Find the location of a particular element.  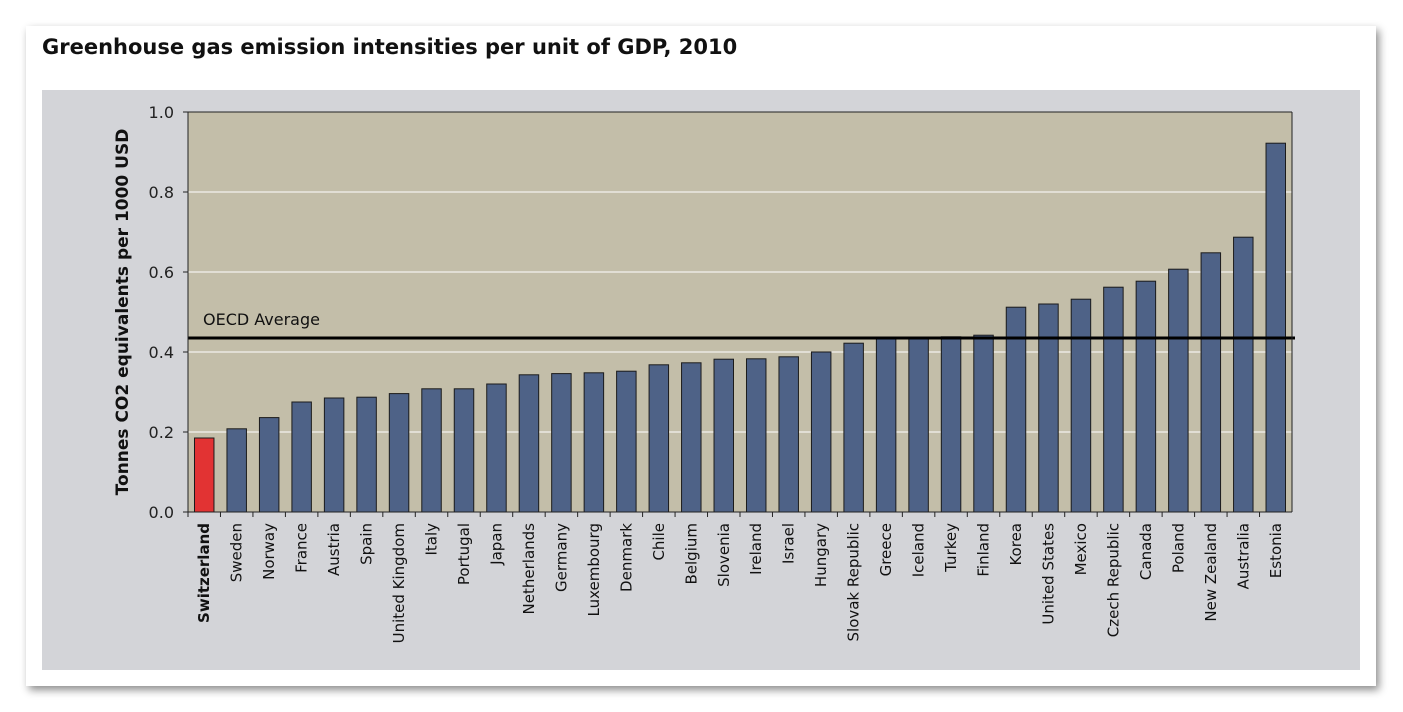

x-tick-label: Korea is located at coordinates (1016, 544).